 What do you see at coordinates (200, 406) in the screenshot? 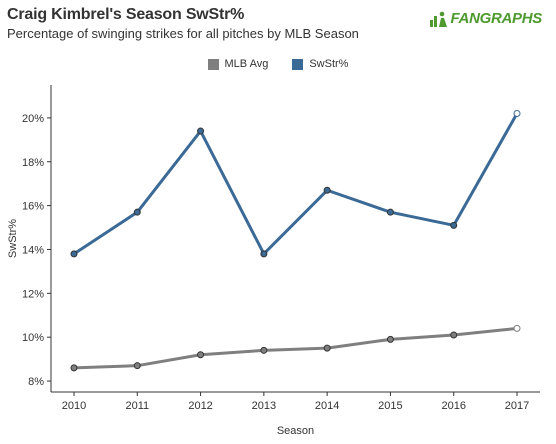
I see `x-tick-label: 2012` at bounding box center [200, 406].